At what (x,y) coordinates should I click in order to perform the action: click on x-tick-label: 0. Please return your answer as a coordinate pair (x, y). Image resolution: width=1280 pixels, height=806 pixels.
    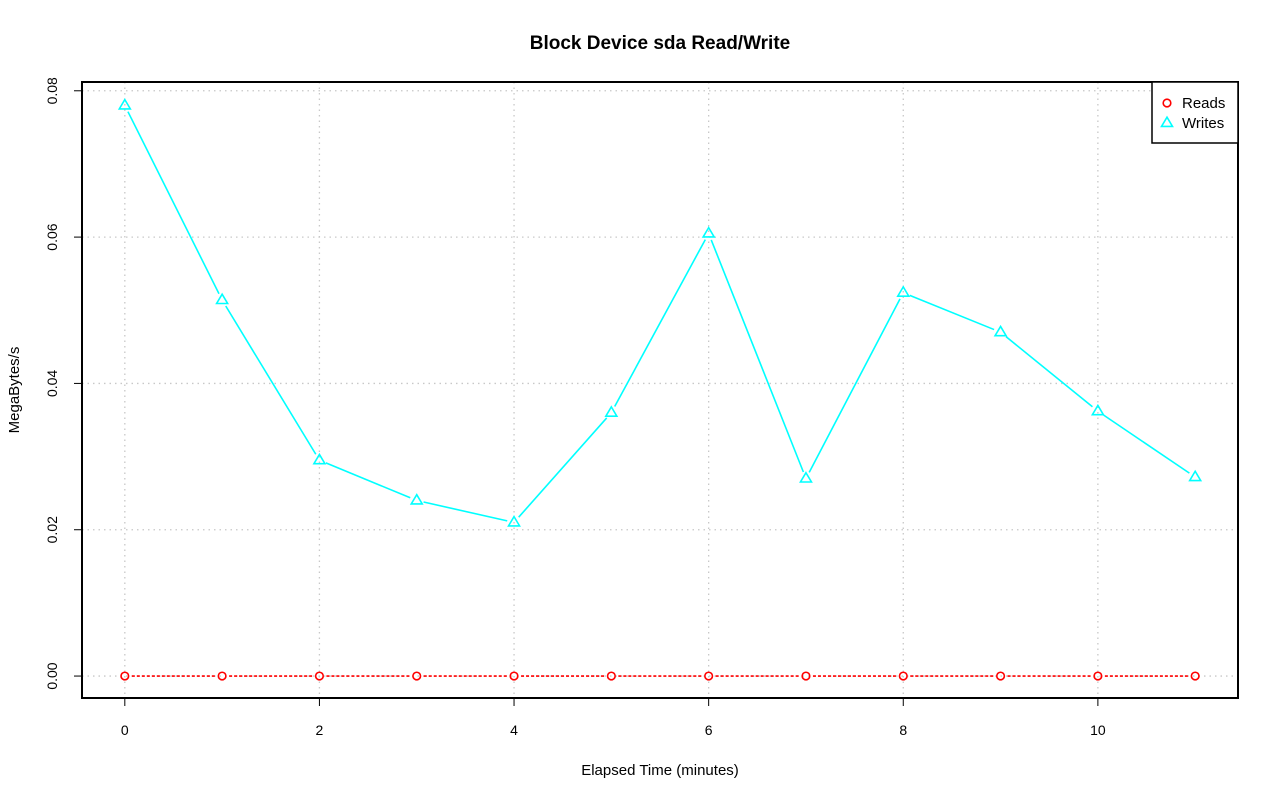
    Looking at the image, I should click on (125, 730).